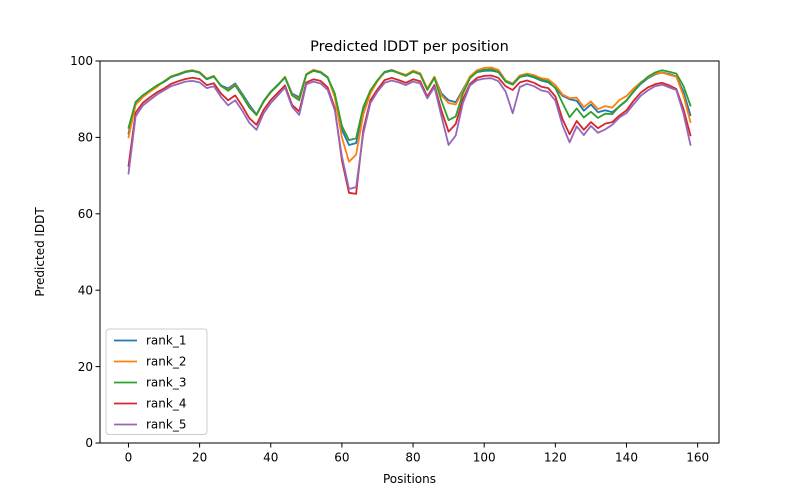 The image size is (800, 500). I want to click on y-tick-label: 60, so click(85, 214).